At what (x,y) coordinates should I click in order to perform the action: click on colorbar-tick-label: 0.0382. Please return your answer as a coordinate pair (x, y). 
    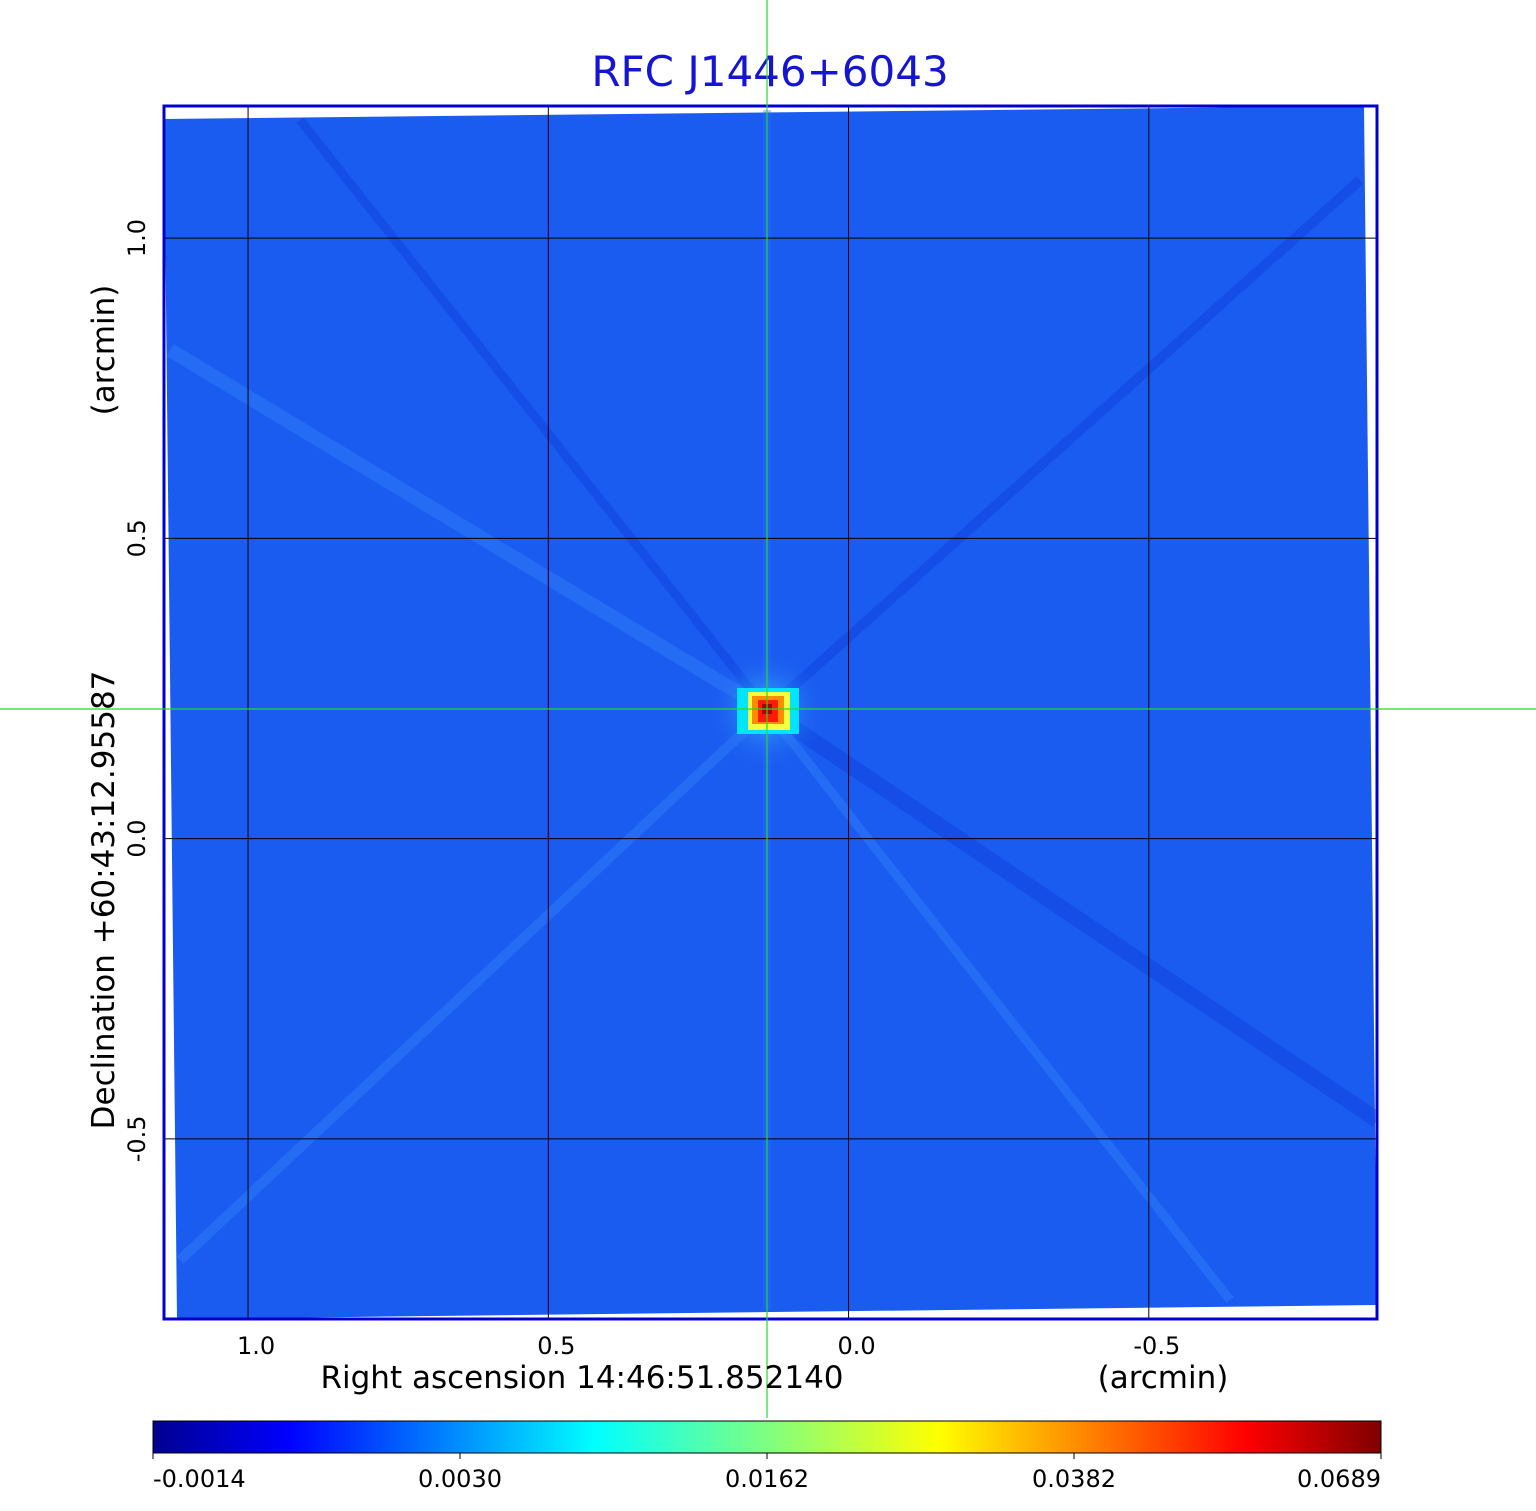
    Looking at the image, I should click on (1074, 1479).